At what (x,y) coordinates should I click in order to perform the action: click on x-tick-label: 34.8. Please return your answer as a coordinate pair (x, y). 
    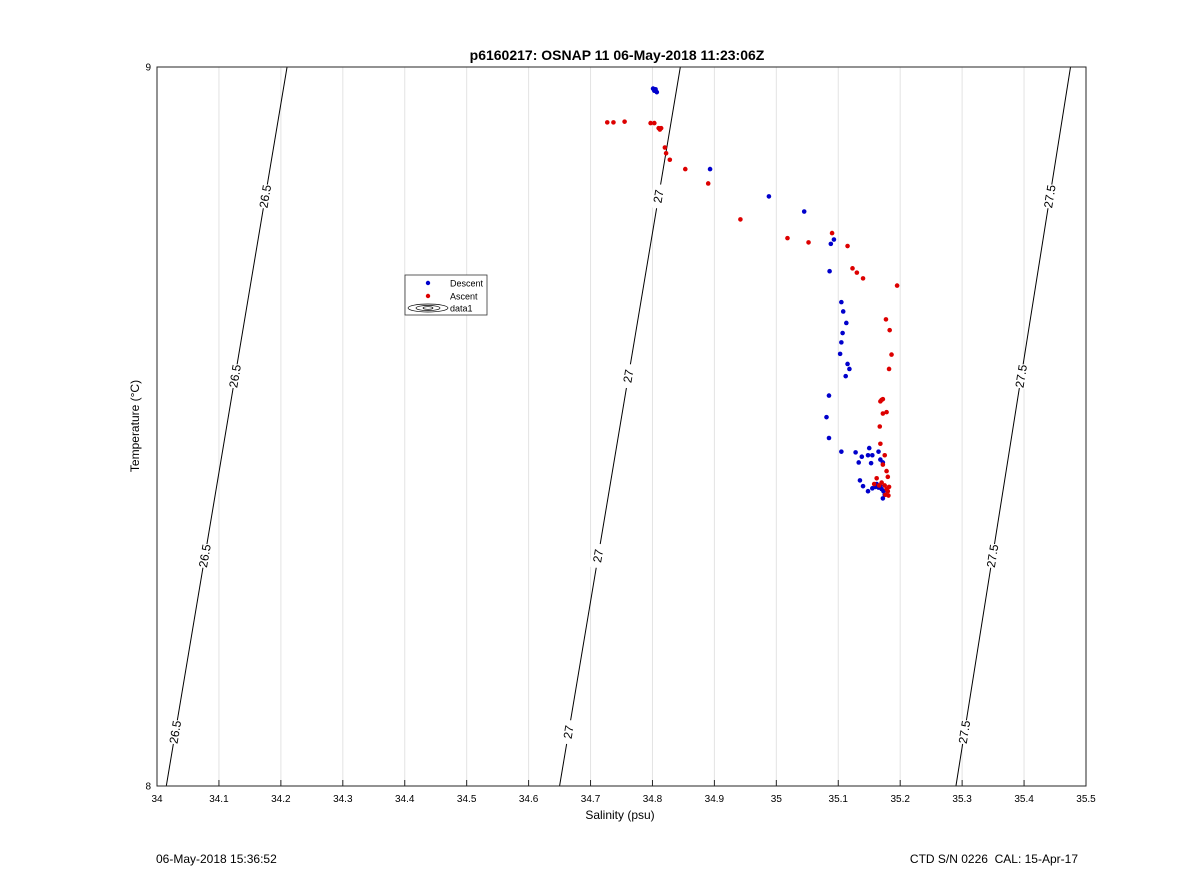
    Looking at the image, I should click on (653, 799).